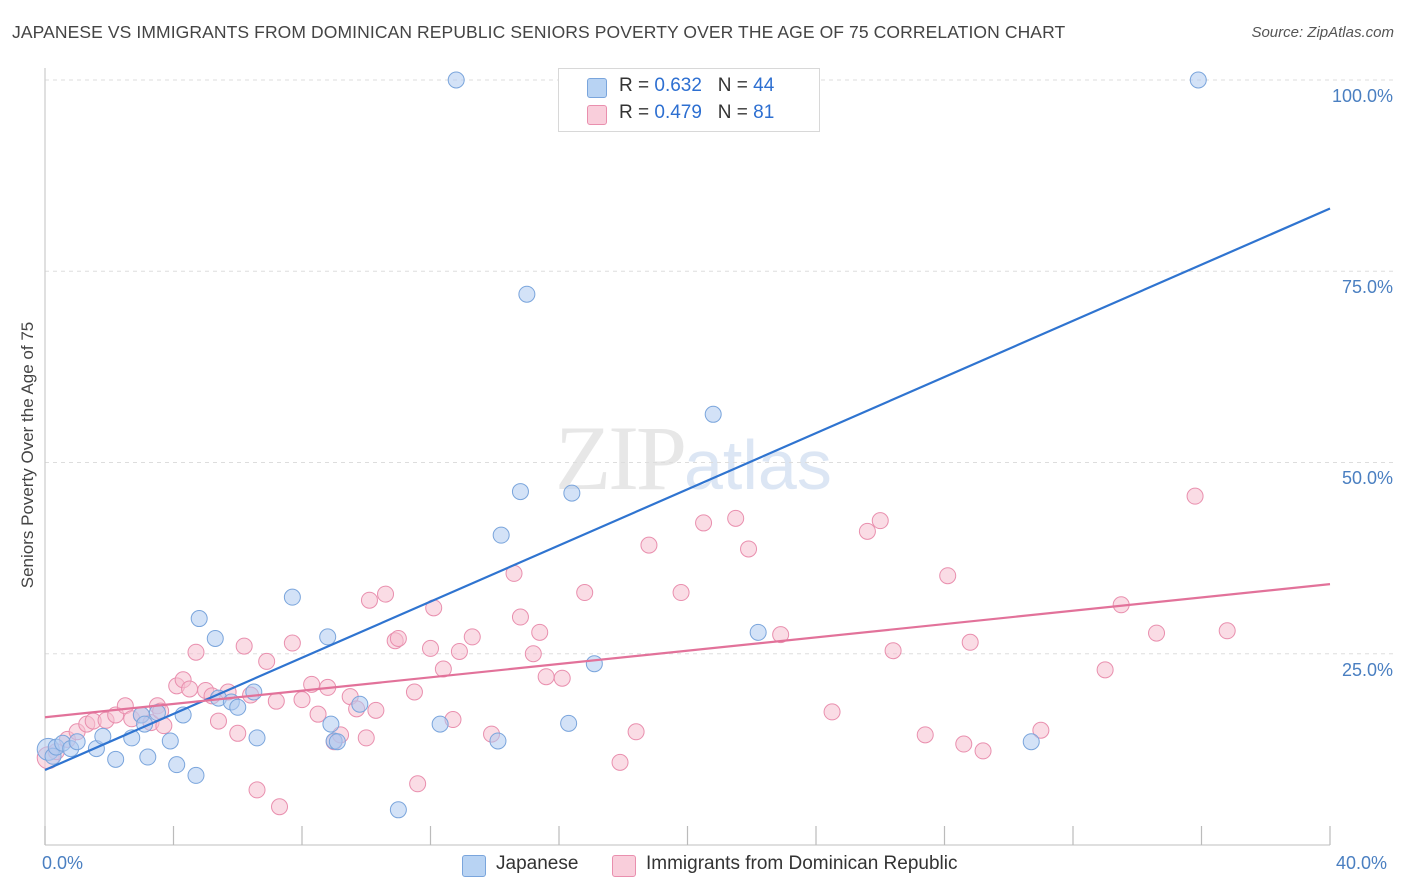  I want to click on x-tick-label-40: 40.0%, so click(1362, 863).